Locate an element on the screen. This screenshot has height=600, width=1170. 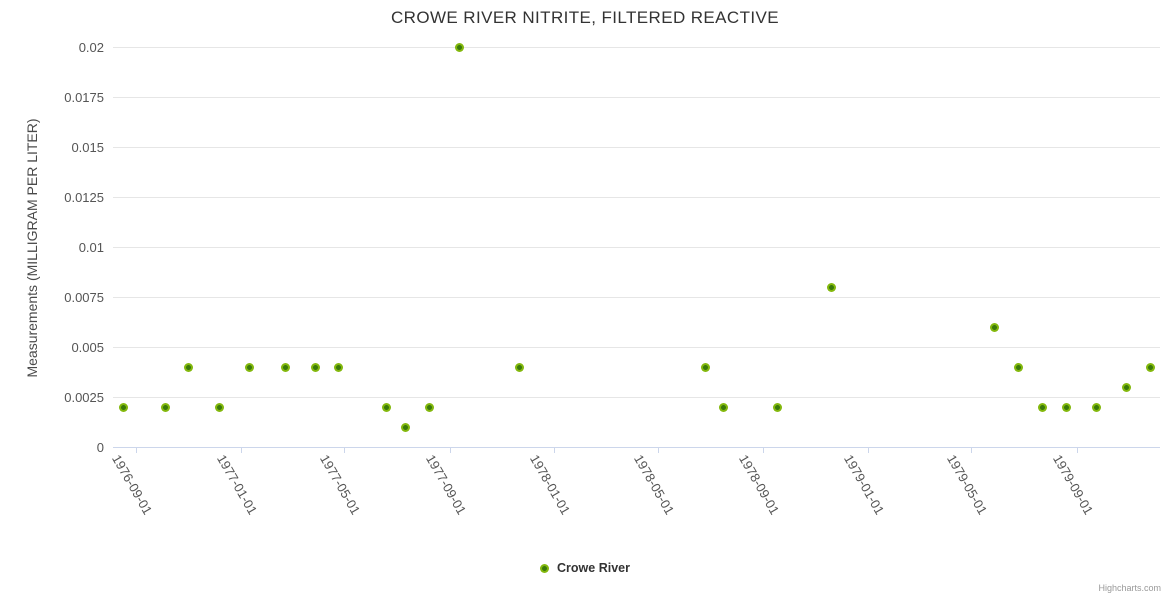
y-tick-label: 0 is located at coordinates (100, 447).